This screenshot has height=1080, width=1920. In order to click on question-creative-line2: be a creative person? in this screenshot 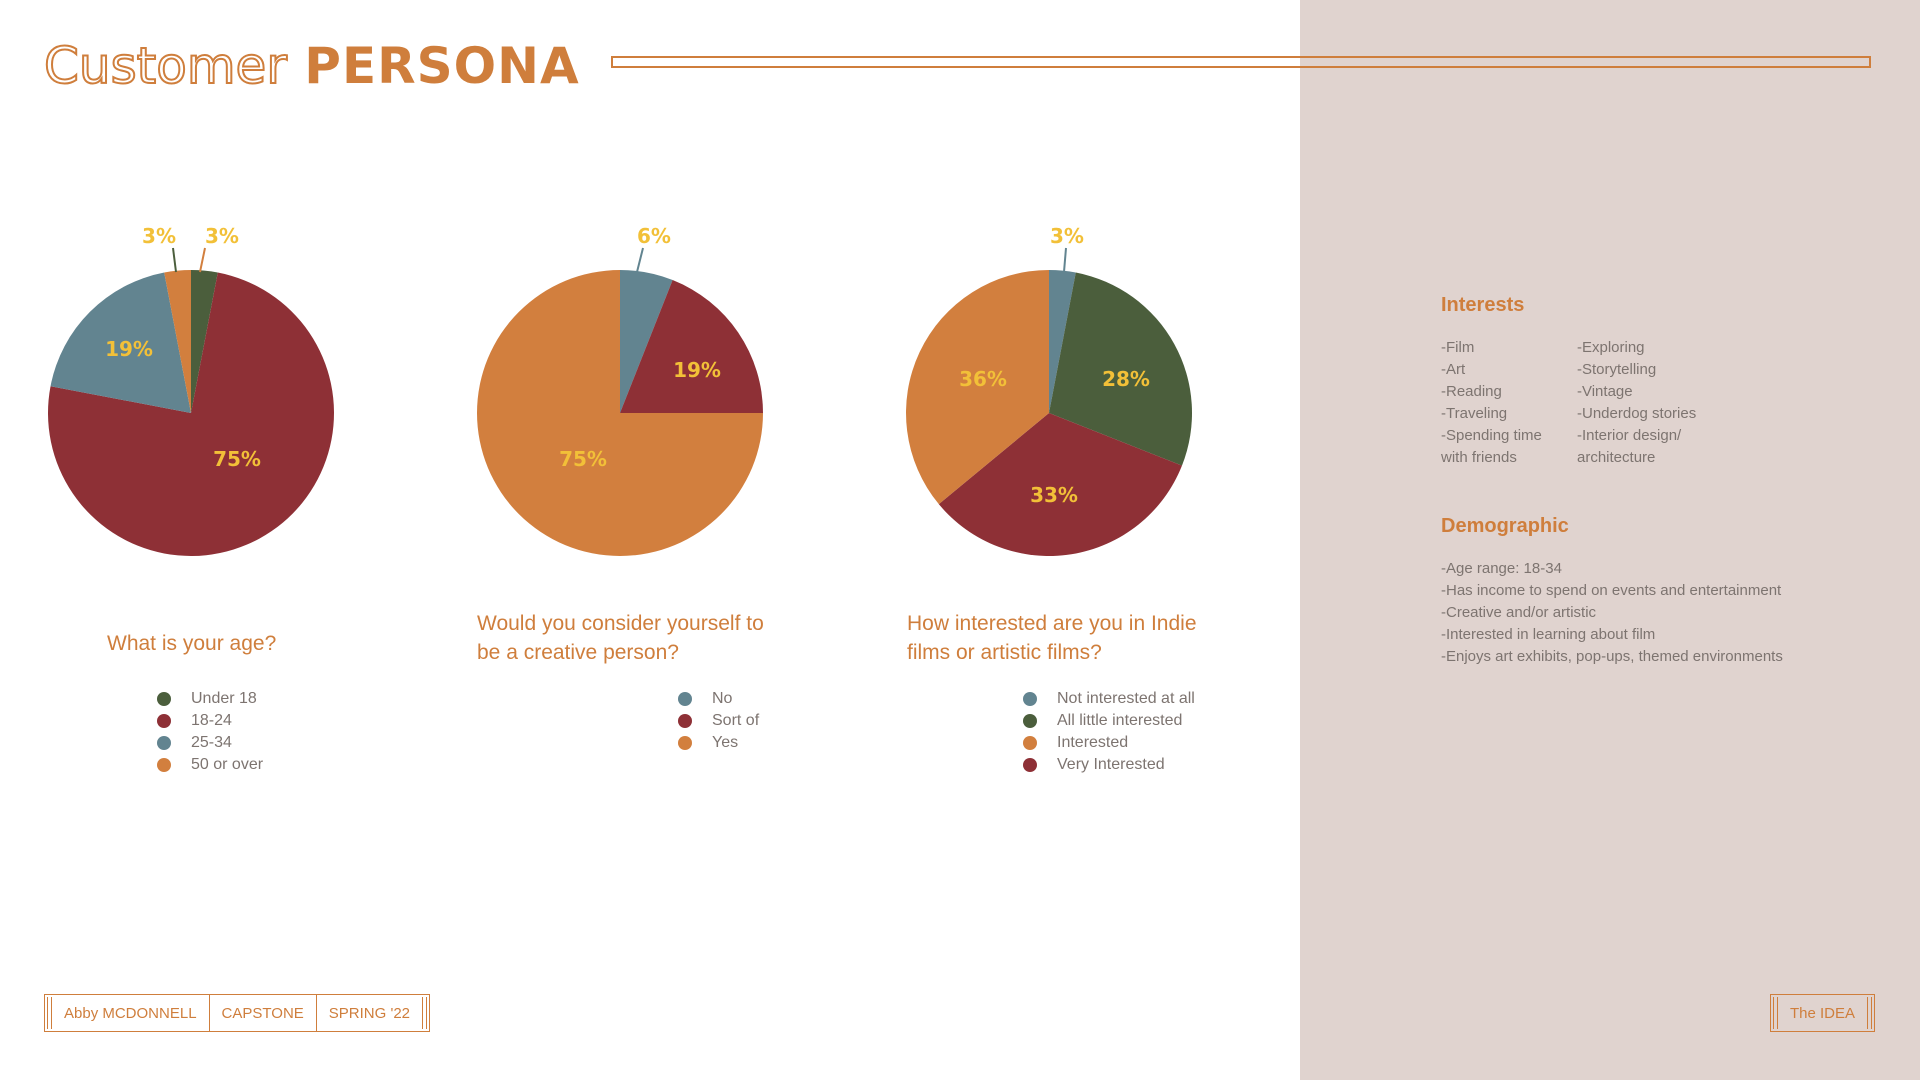, I will do `click(578, 652)`.